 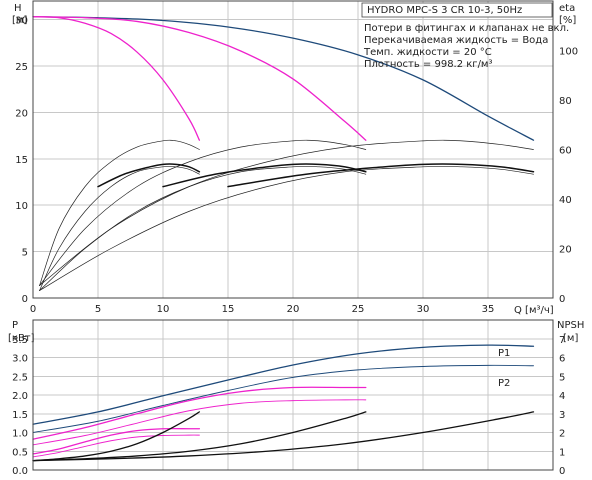 What do you see at coordinates (293, 309) in the screenshot?
I see `x-tick-label: 20` at bounding box center [293, 309].